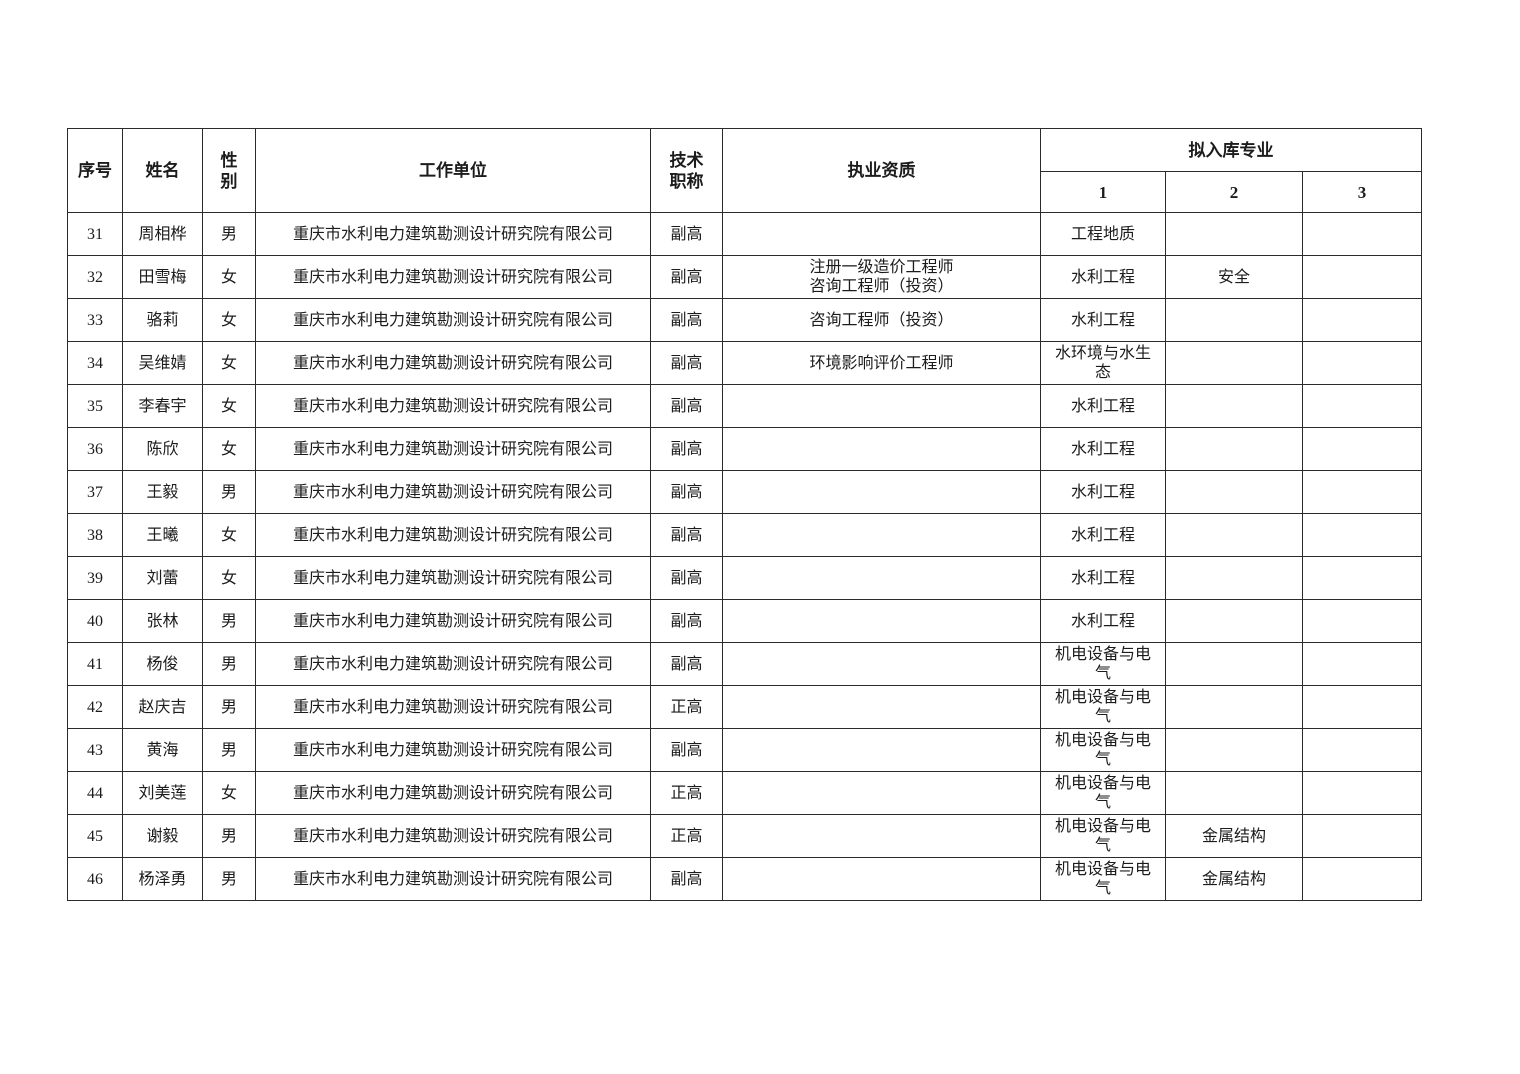 The width and height of the screenshot is (1520, 1074). I want to click on cell-serial: 31, so click(95, 234).